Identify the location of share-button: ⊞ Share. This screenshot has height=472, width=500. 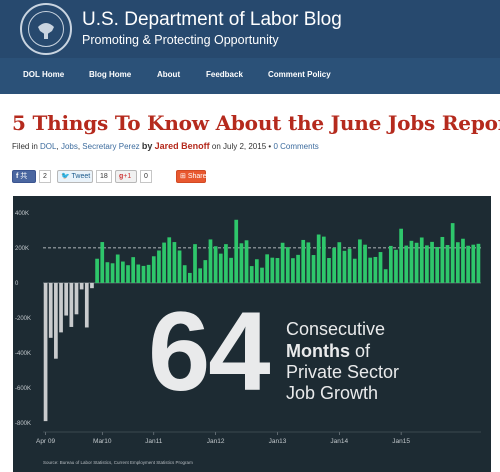
(191, 176).